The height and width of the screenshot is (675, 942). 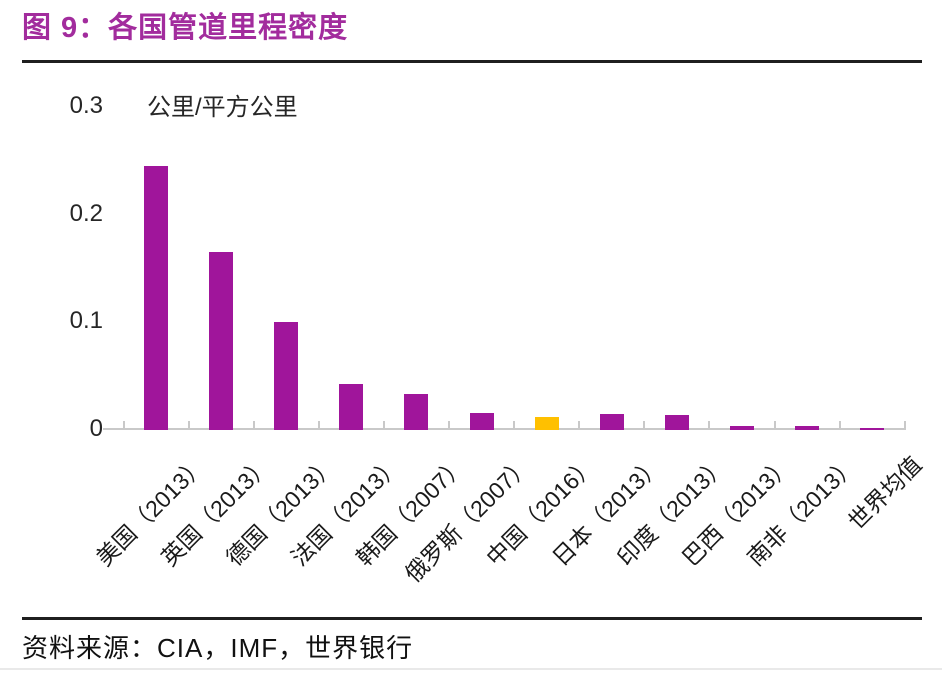 What do you see at coordinates (86, 213) in the screenshot?
I see `y-tick-label: 0.2` at bounding box center [86, 213].